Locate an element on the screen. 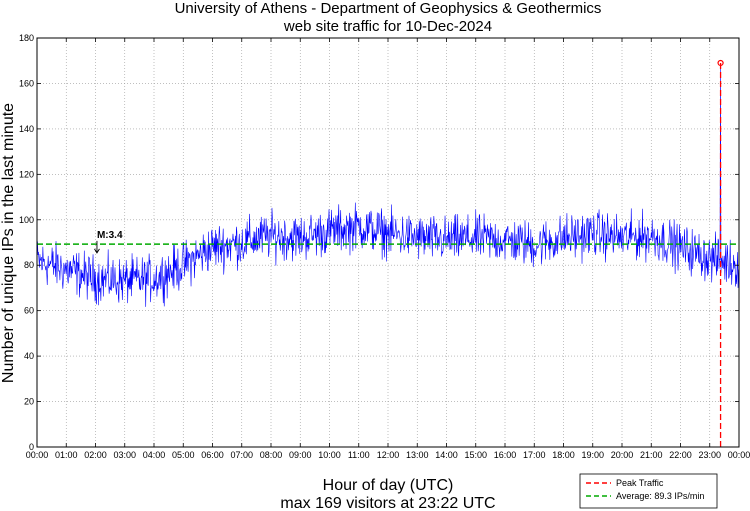  y-tick-label: 160 is located at coordinates (26, 83).